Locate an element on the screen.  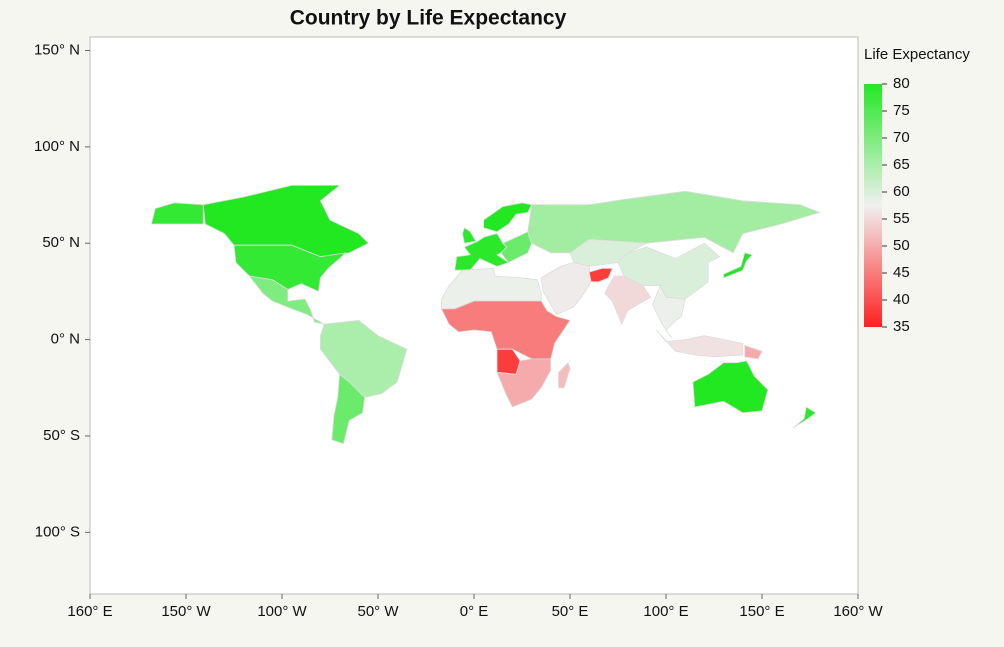
y-tick-label: 100° S is located at coordinates (57, 531).